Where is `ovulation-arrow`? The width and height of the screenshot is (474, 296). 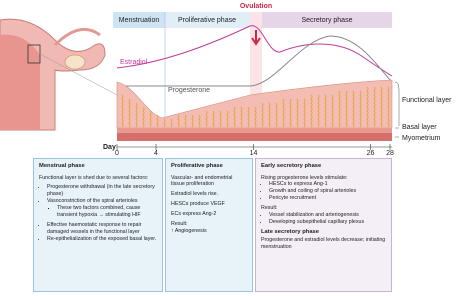
ovulation-arrow is located at coordinates (256, 38).